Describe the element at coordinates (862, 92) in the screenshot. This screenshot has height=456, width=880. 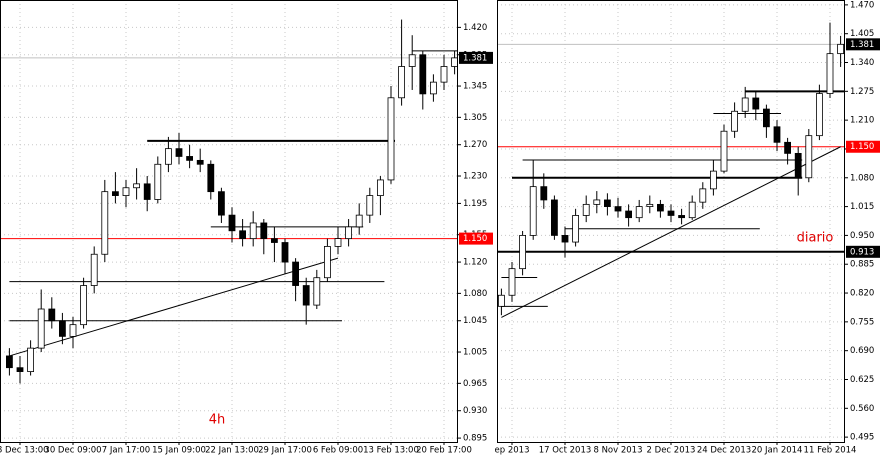
I see `y-tick-label: 1.275` at that location.